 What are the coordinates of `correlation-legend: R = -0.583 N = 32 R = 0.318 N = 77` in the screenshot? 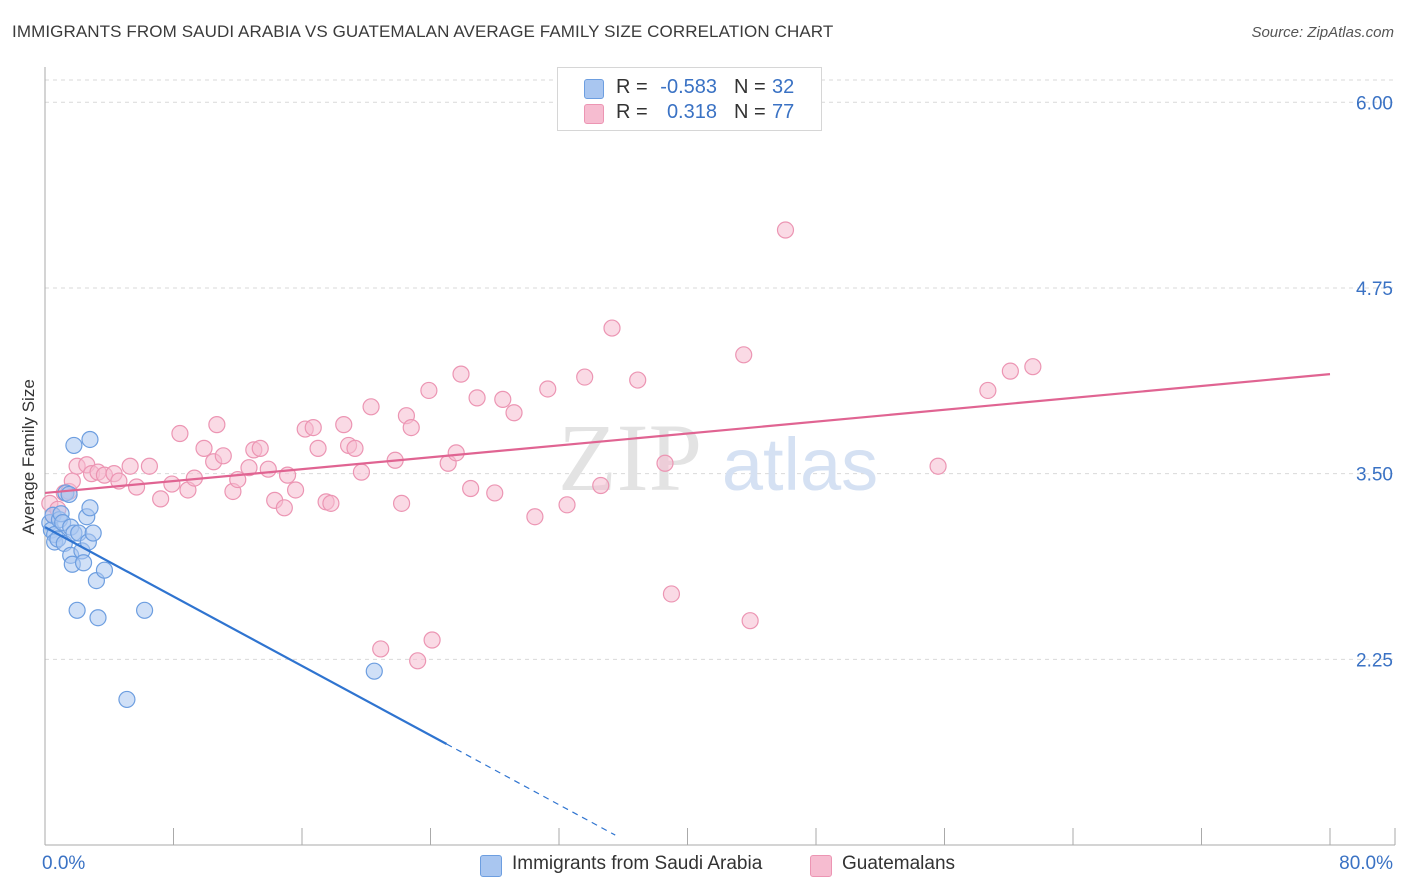 It's located at (689, 99).